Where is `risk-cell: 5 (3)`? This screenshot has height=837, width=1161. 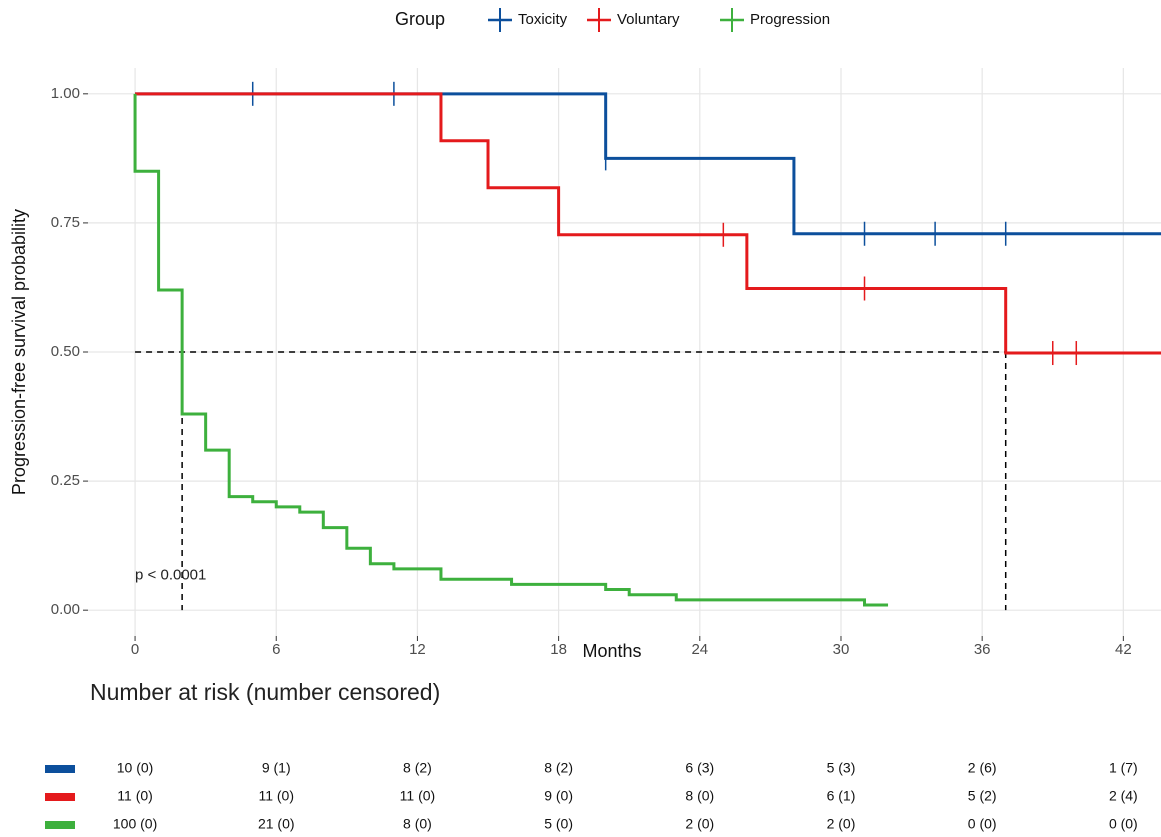
risk-cell: 5 (3) is located at coordinates (841, 768).